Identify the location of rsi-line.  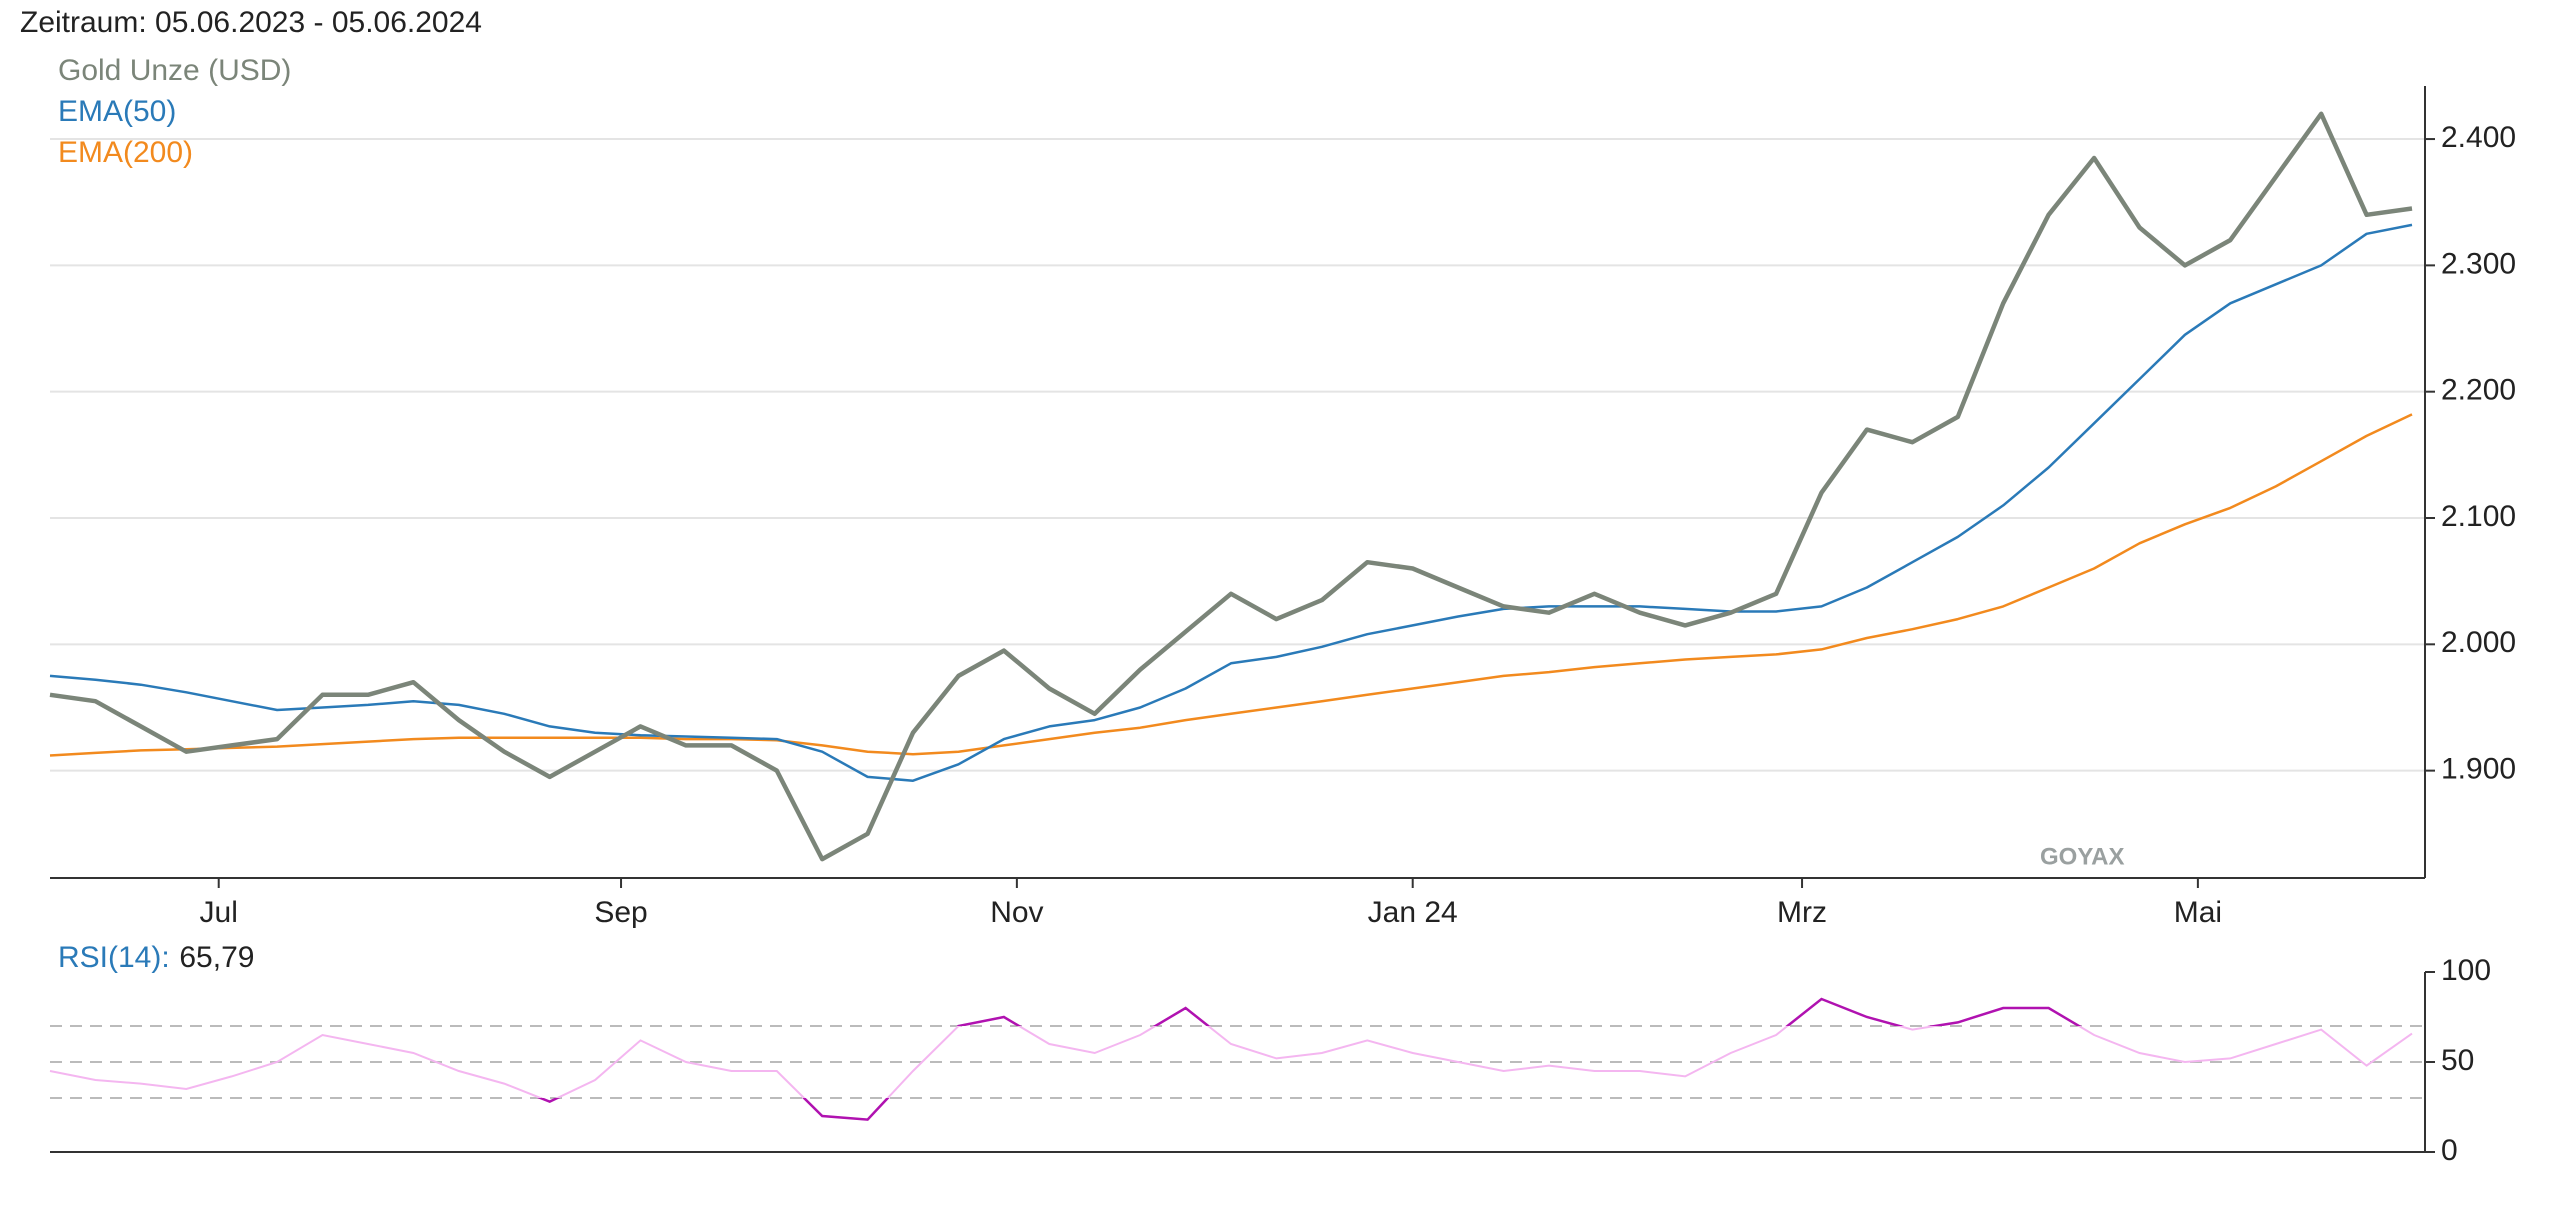
(1231, 1059).